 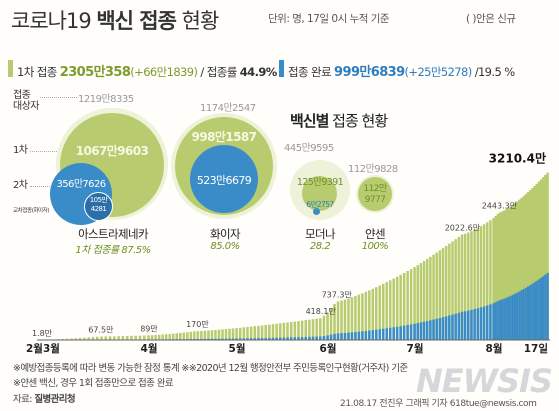 I want to click on x-tick-label: 2월3월, so click(x=43, y=348).